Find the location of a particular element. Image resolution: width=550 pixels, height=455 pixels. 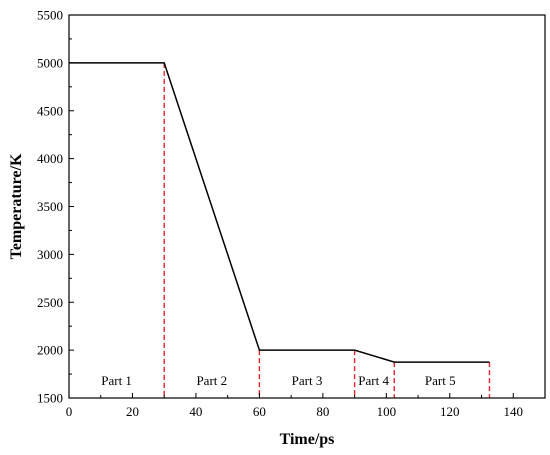

part-label: Part 1 is located at coordinates (116, 380).